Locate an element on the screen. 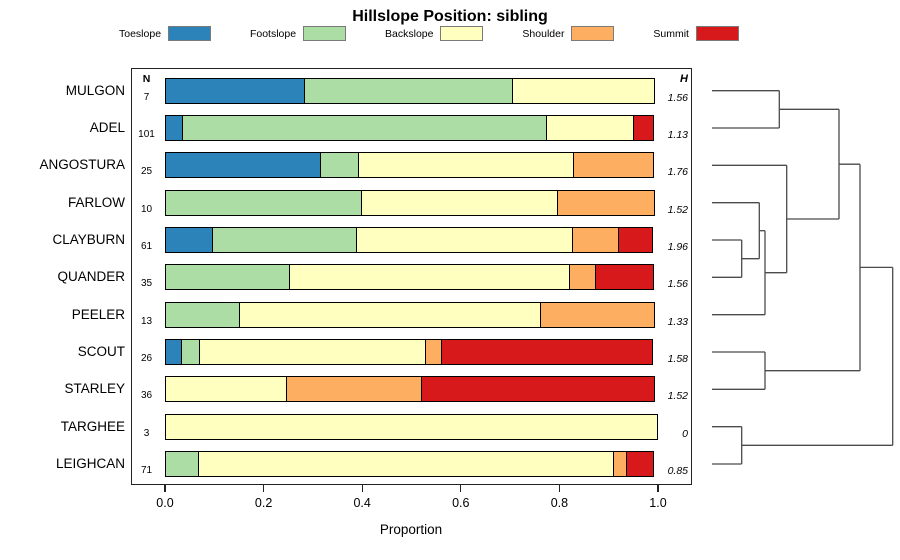 This screenshot has height=560, width=900. n-value: 13 is located at coordinates (146, 321).